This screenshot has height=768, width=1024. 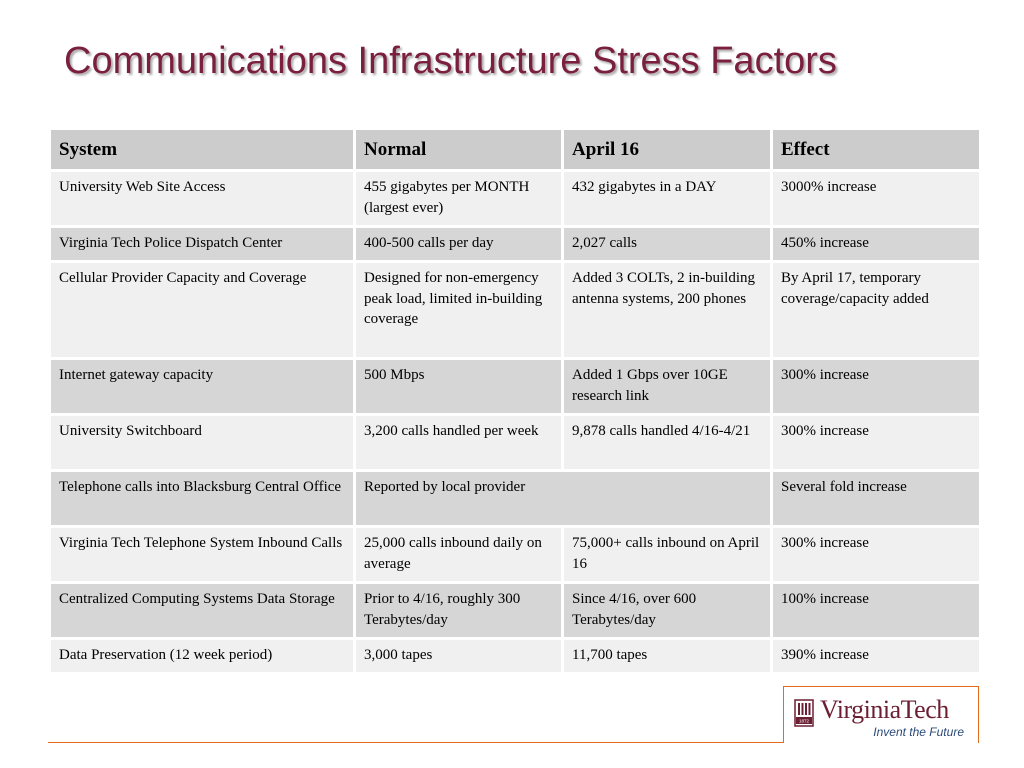 What do you see at coordinates (876, 498) in the screenshot?
I see `cell-effect: Several fold increase` at bounding box center [876, 498].